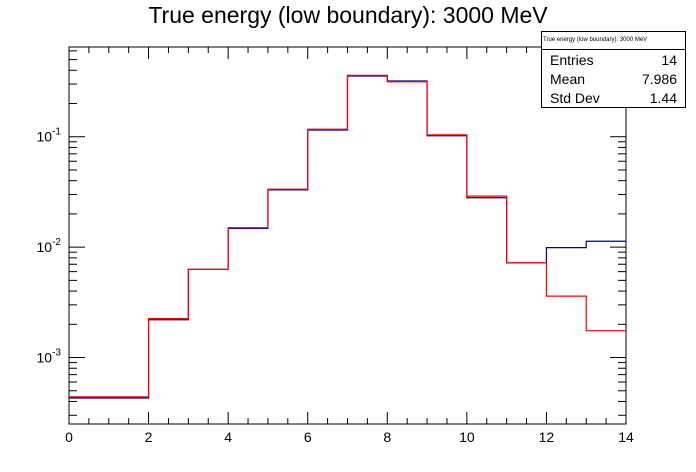  Describe the element at coordinates (547, 437) in the screenshot. I see `x-tick-label: 12` at that location.